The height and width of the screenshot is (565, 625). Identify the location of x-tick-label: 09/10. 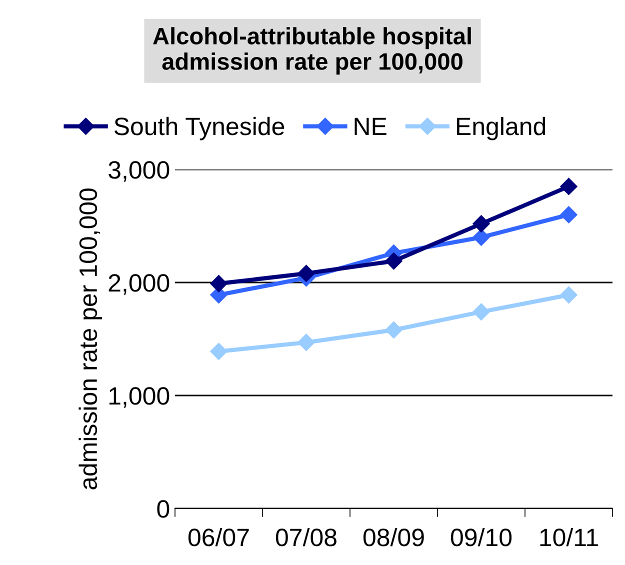
(481, 537).